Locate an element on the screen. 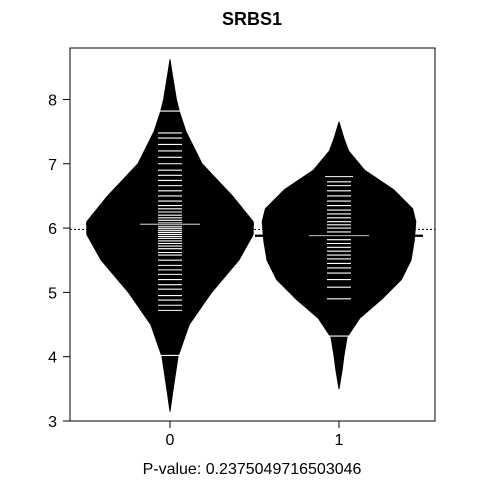 The height and width of the screenshot is (485, 480). x-tick-label: 0 is located at coordinates (170, 440).